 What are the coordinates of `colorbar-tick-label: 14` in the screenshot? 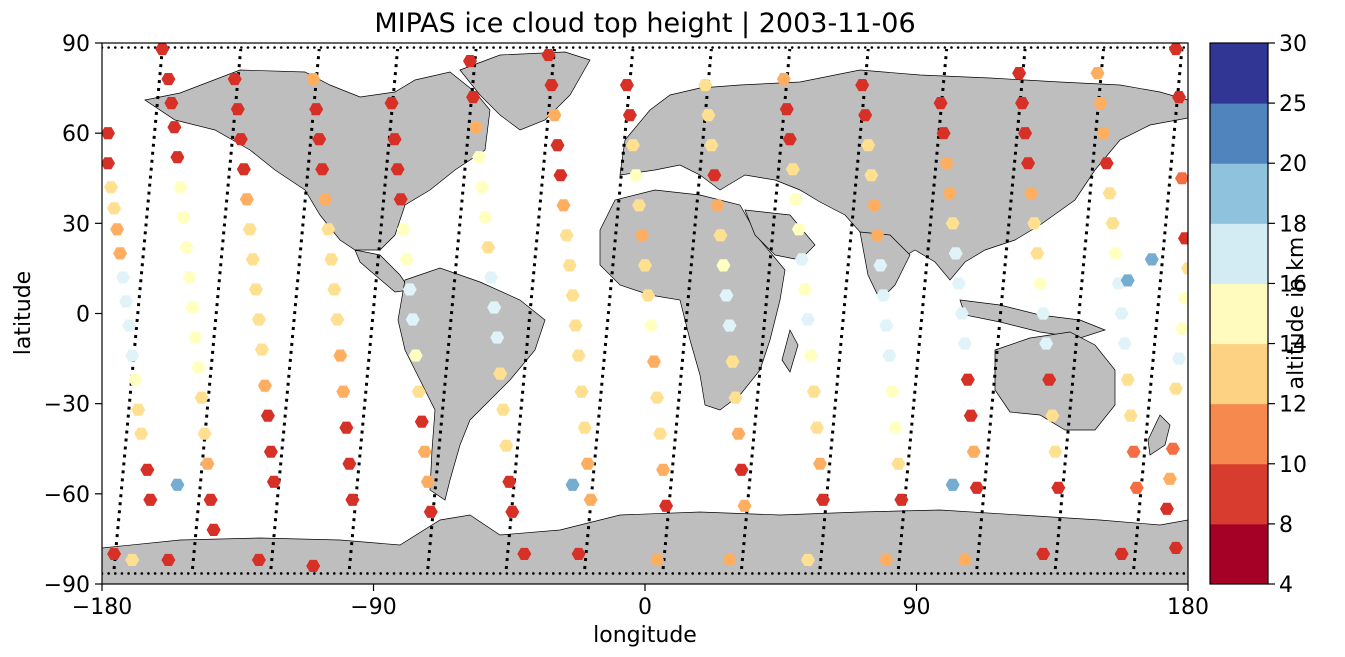 It's located at (1293, 345).